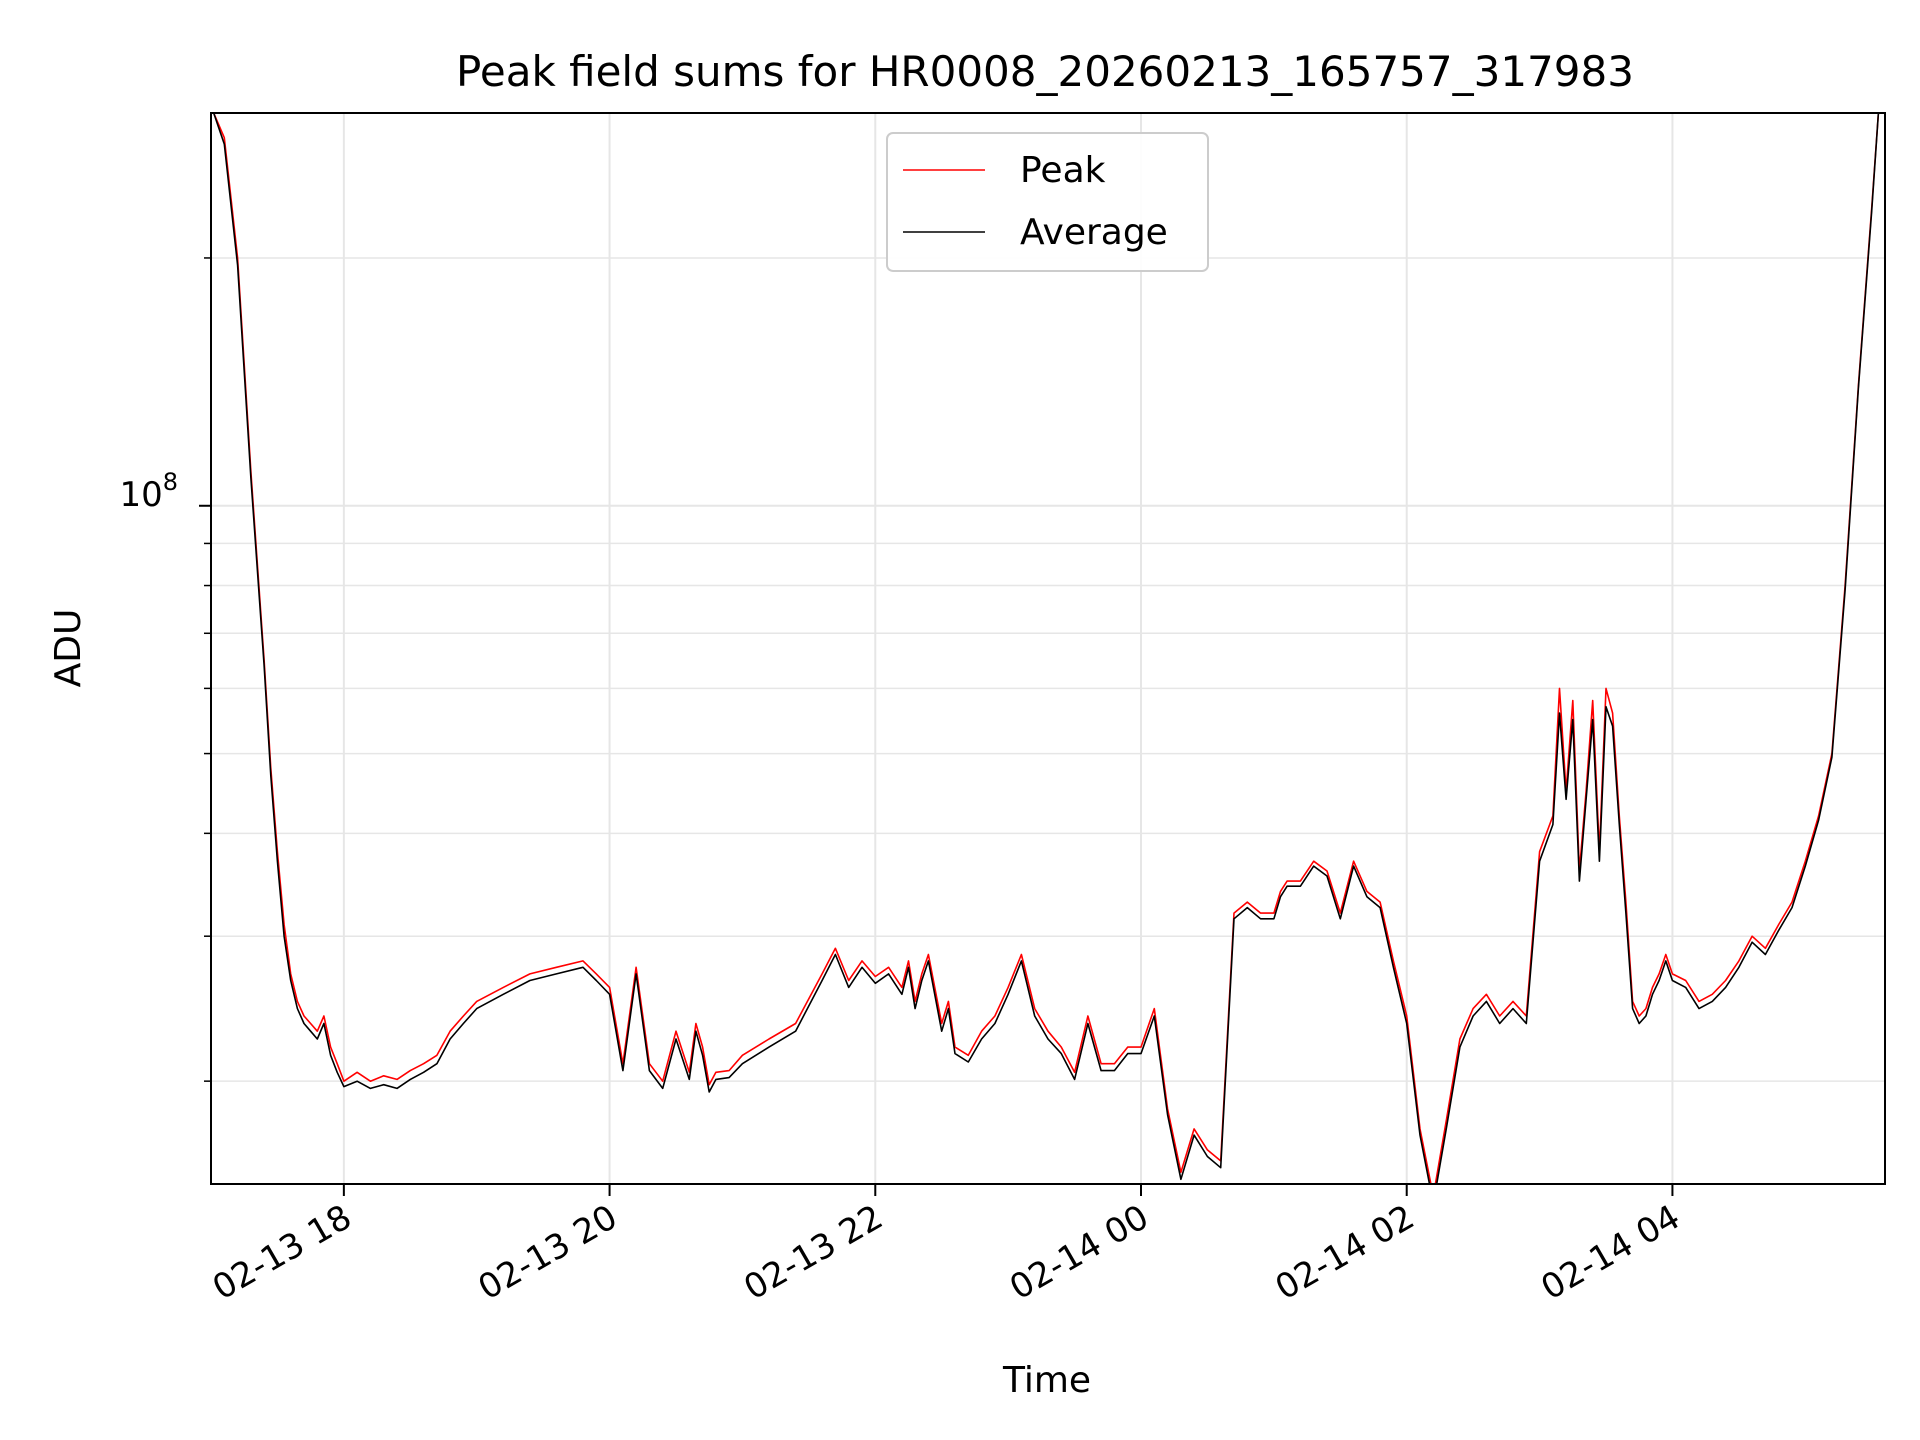  Describe the element at coordinates (1046, 1380) in the screenshot. I see `x-axis-label: Time` at that location.